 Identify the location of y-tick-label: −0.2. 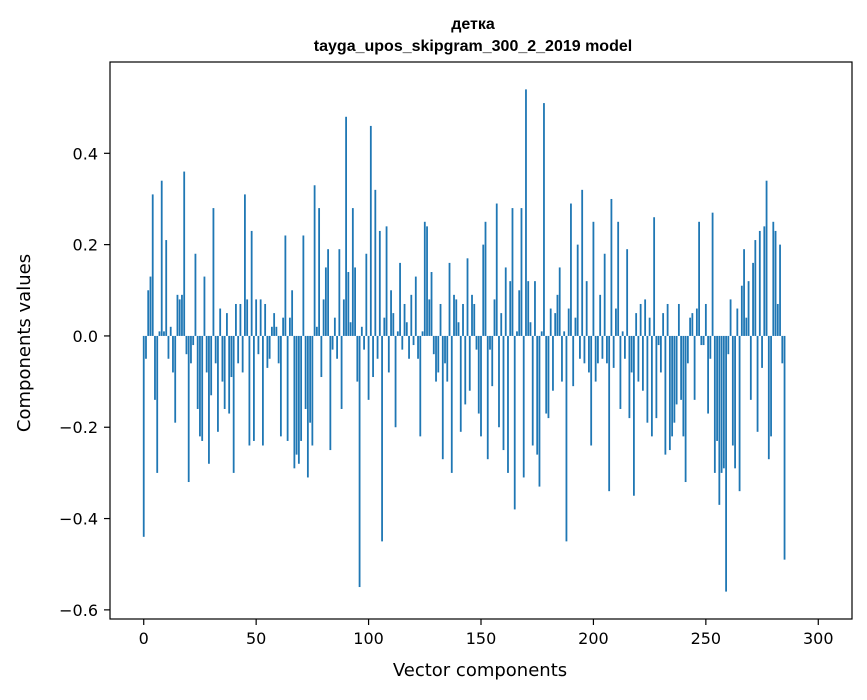
(78, 427).